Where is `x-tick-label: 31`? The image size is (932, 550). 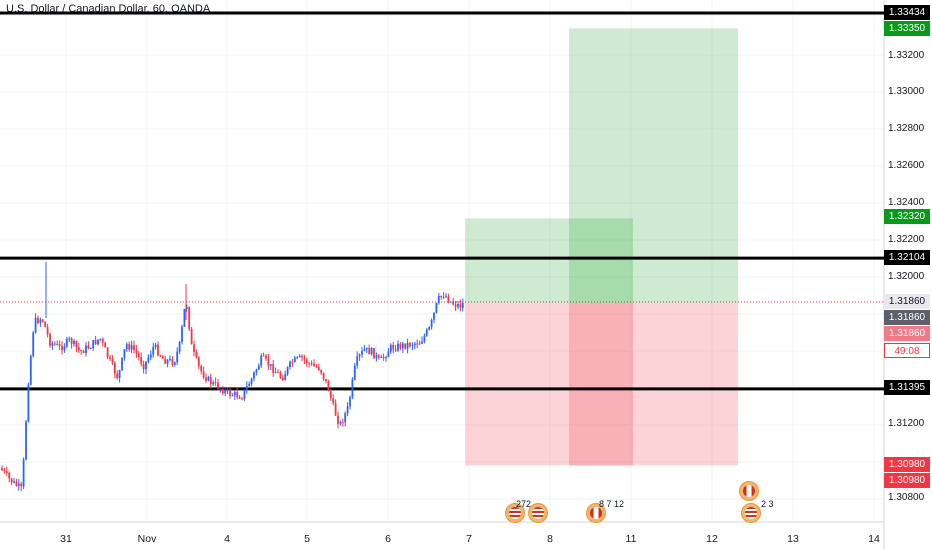
x-tick-label: 31 is located at coordinates (66, 539).